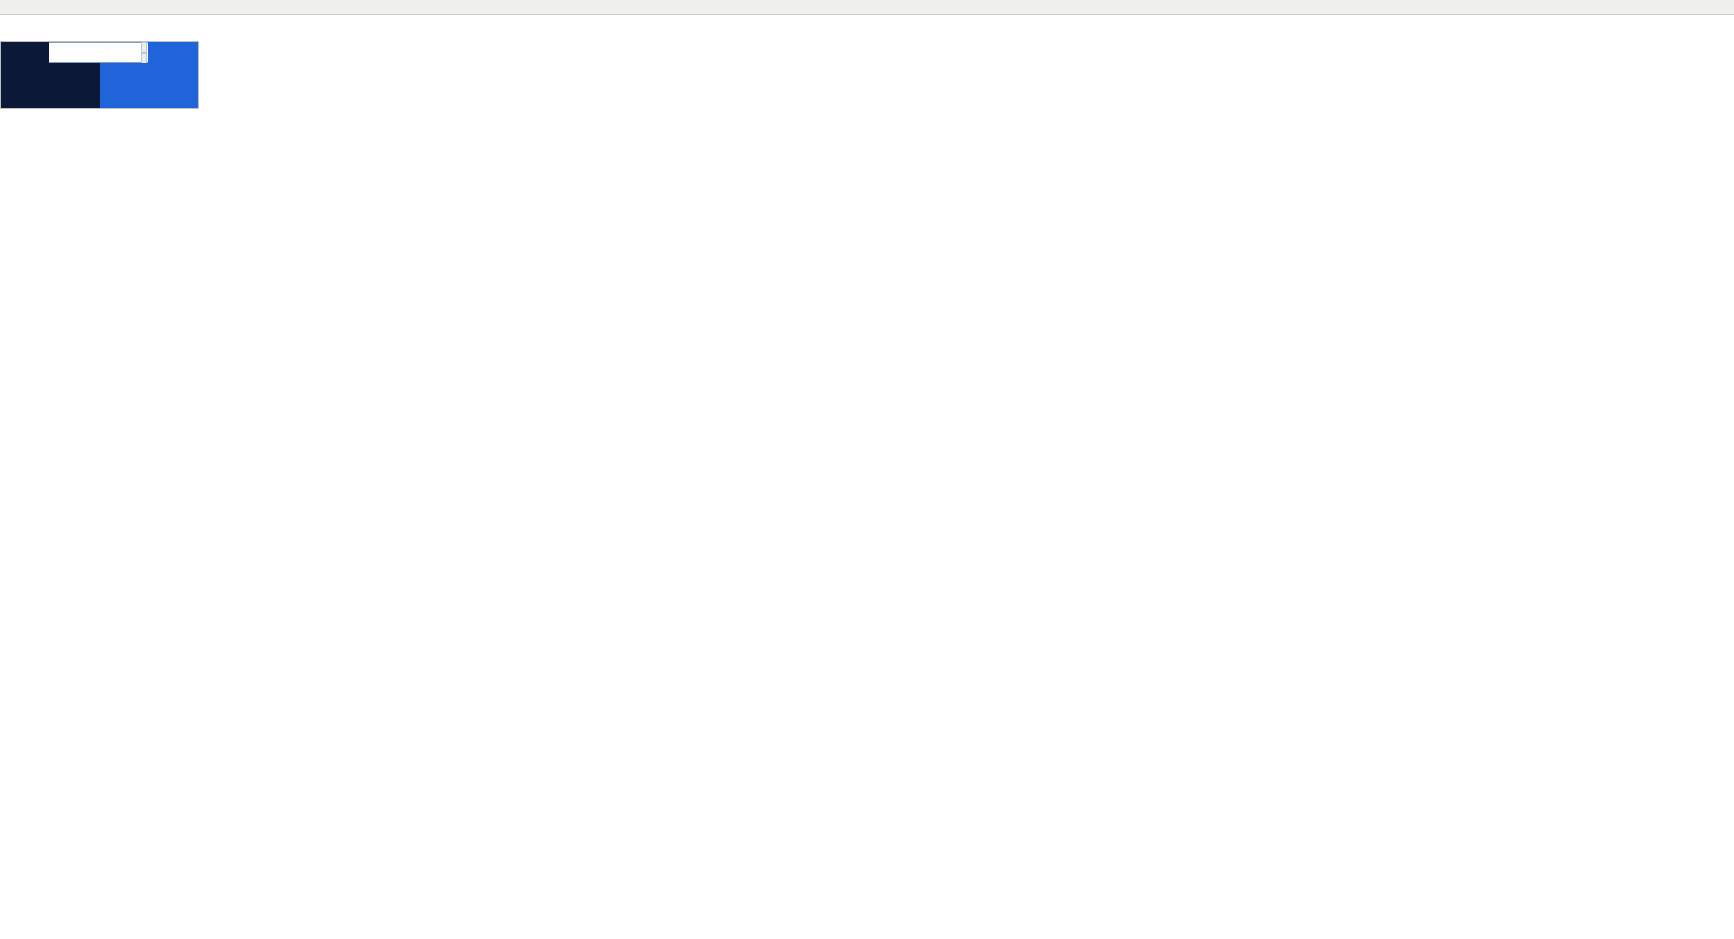 Image resolution: width=1734 pixels, height=939 pixels. I want to click on one-click-trading-panel, so click(99, 74).